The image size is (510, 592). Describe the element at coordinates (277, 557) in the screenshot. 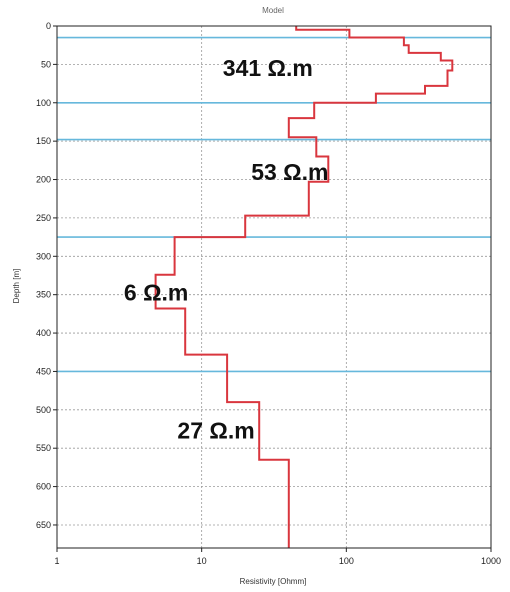

I see `x-axis-ticks: 1 10 100 1000` at that location.